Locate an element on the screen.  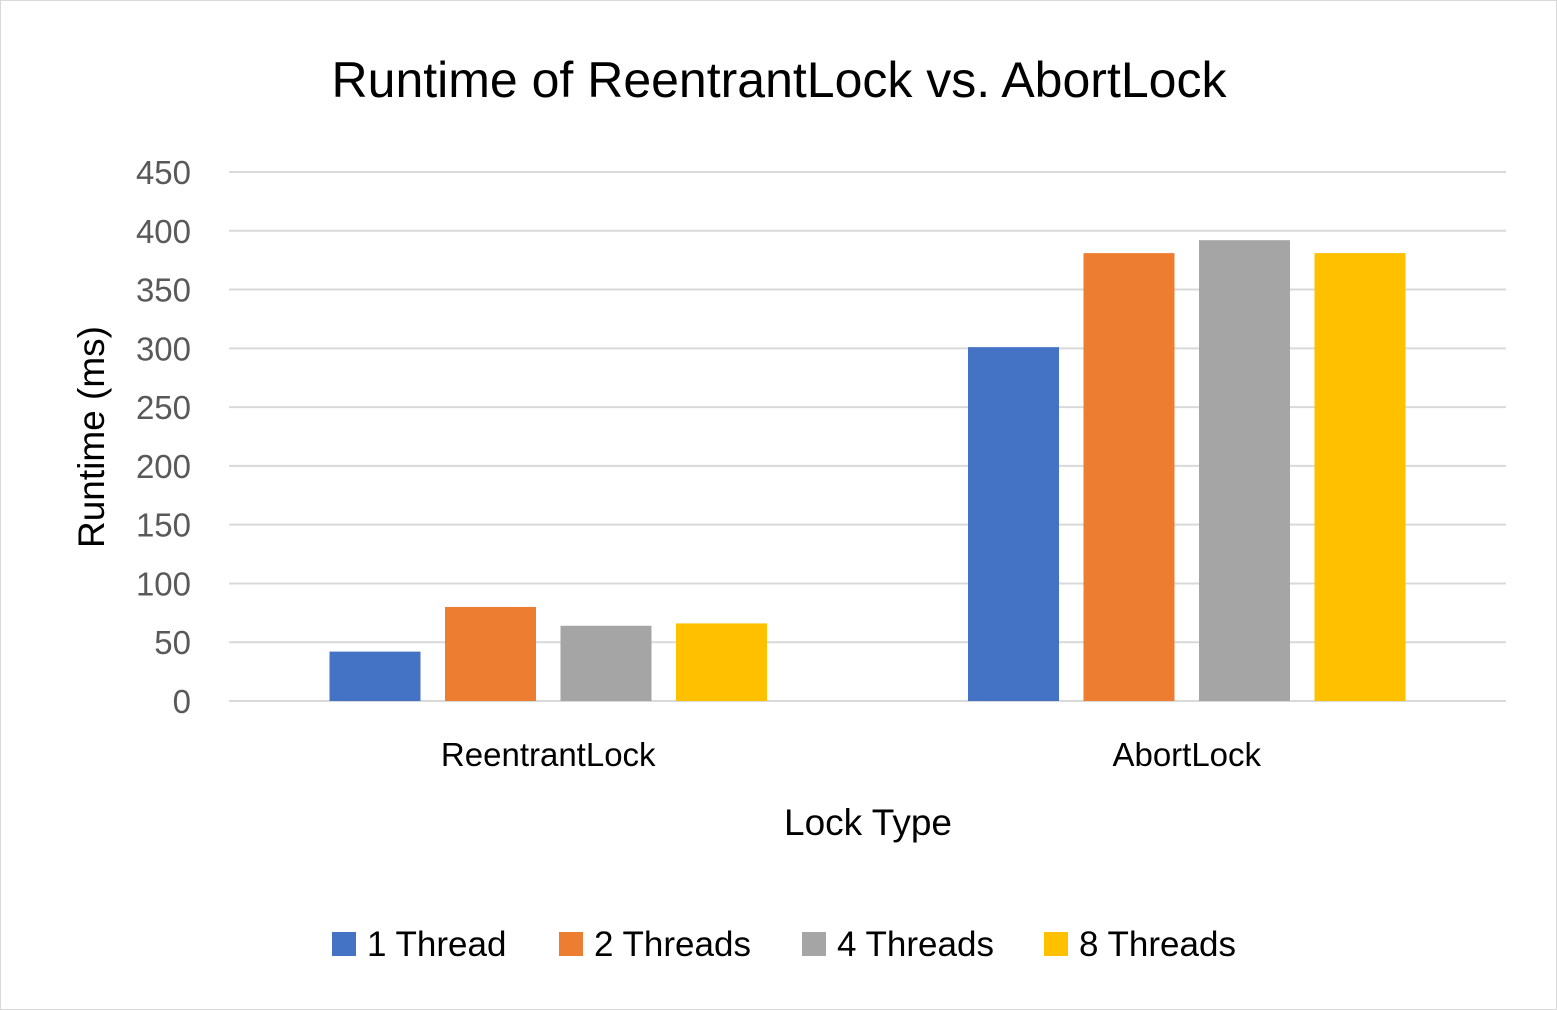
y-tick-label-300: 300 is located at coordinates (163, 348).